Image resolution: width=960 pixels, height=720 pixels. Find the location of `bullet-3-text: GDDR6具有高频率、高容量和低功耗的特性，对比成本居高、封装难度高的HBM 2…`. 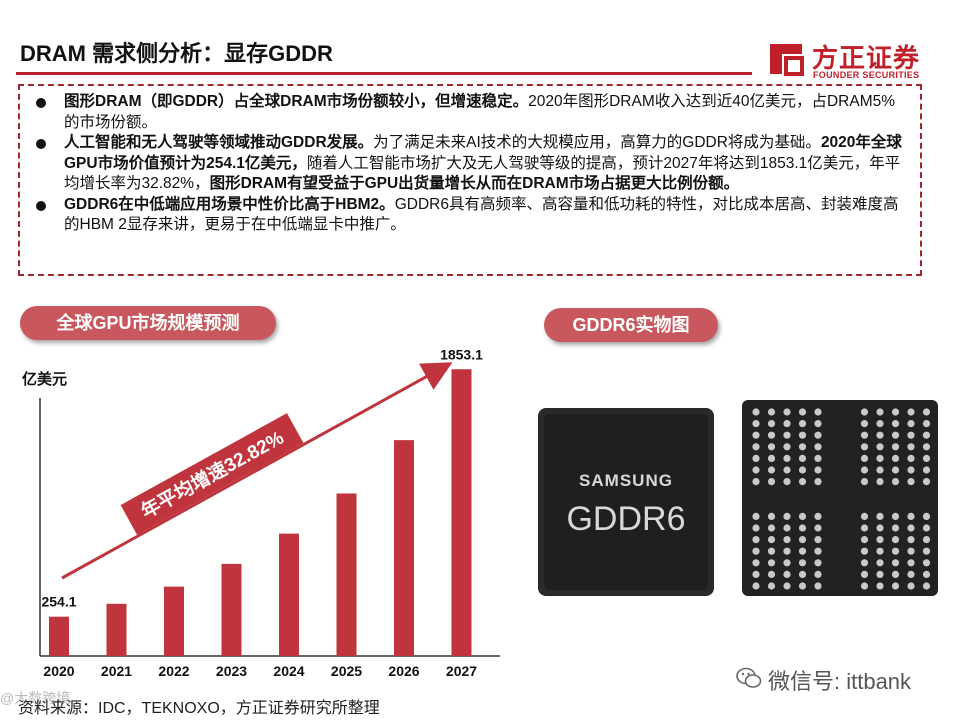

bullet-3-text: GDDR6具有高频率、高容量和低功耗的特性，对比成本居高、封装难度高的HBM 2… is located at coordinates (481, 214).